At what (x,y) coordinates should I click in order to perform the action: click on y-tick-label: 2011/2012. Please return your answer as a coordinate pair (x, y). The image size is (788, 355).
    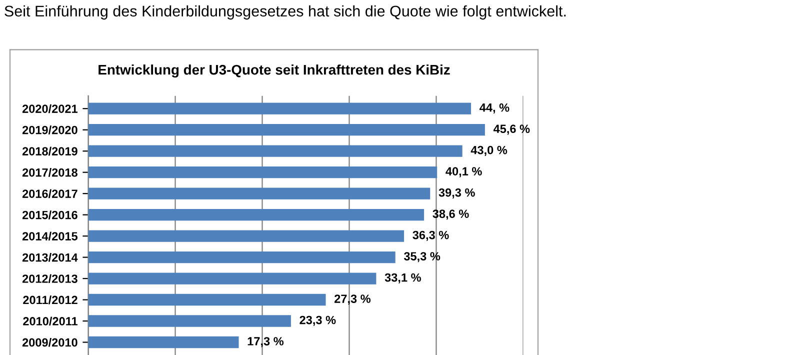
    Looking at the image, I should click on (50, 299).